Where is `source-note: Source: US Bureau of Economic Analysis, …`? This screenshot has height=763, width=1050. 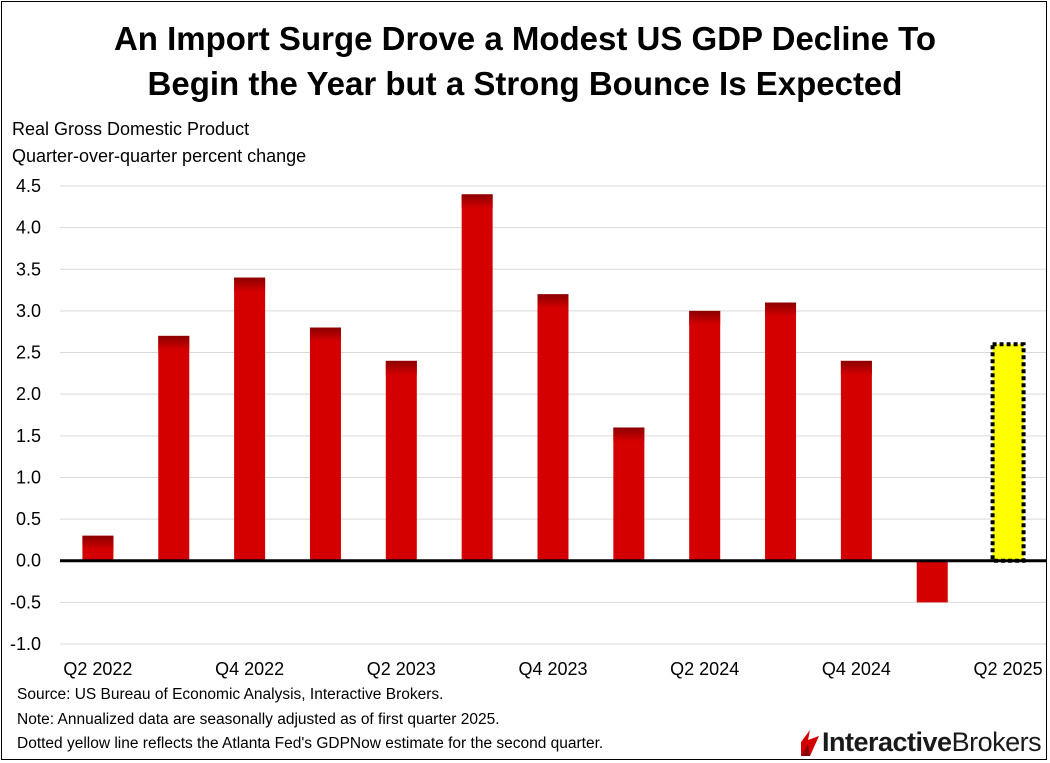 source-note: Source: US Bureau of Economic Analysis, … is located at coordinates (230, 694).